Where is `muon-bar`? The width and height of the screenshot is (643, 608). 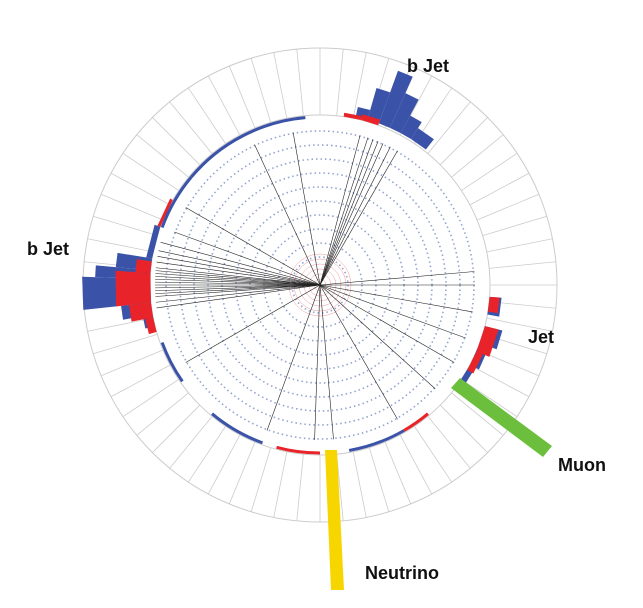 muon-bar is located at coordinates (501, 417).